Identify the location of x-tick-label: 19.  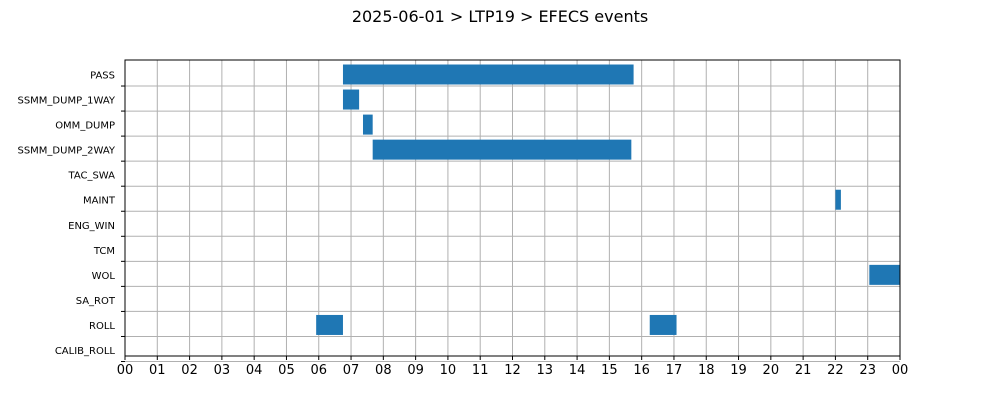
(738, 370).